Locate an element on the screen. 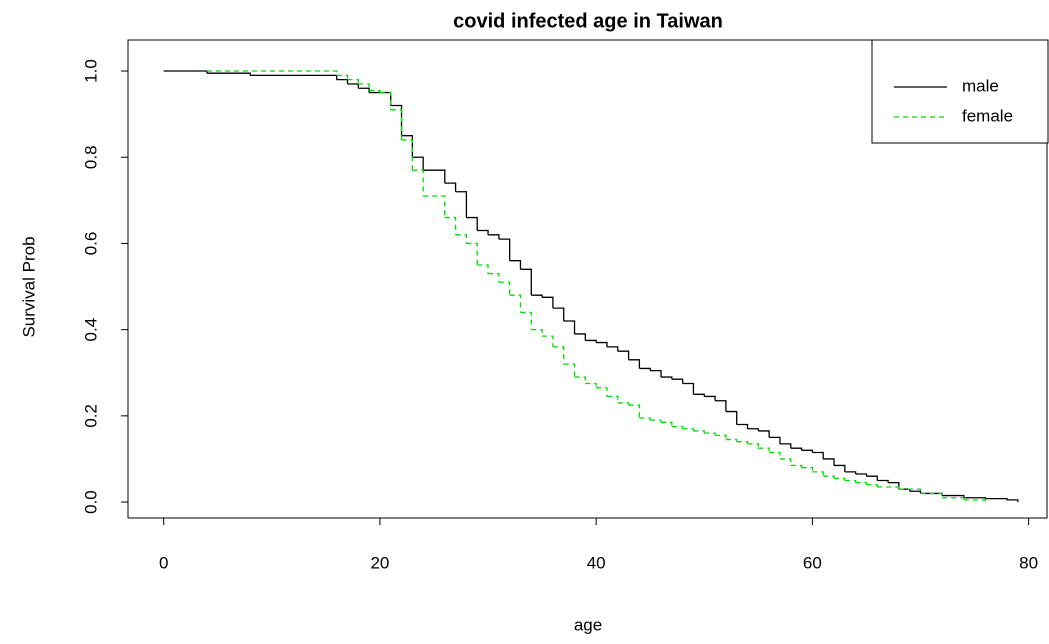 Image resolution: width=1049 pixels, height=644 pixels. x-tick-label: 20 is located at coordinates (379, 562).